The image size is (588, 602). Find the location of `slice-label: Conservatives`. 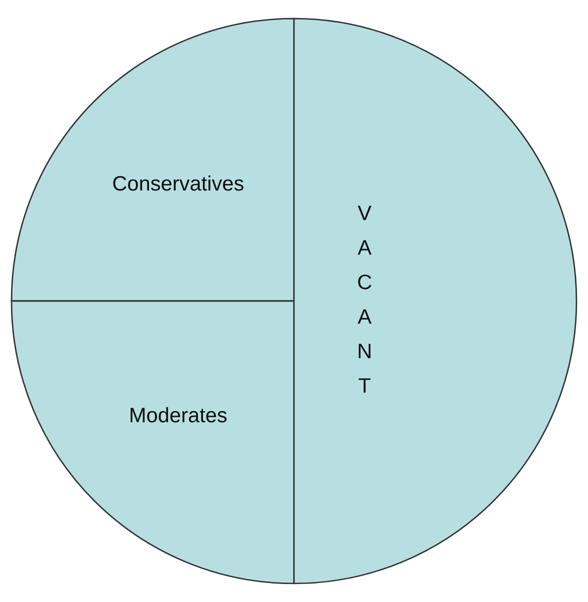

slice-label: Conservatives is located at coordinates (178, 183).